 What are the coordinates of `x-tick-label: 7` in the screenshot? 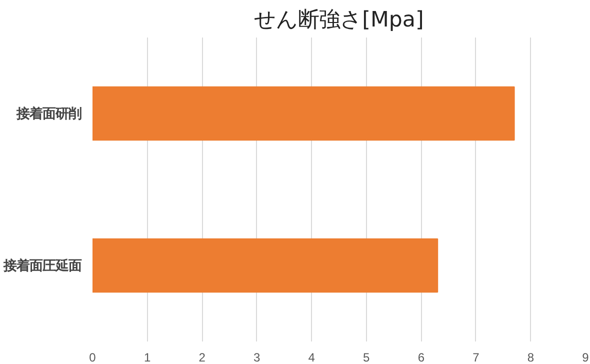 It's located at (476, 357).